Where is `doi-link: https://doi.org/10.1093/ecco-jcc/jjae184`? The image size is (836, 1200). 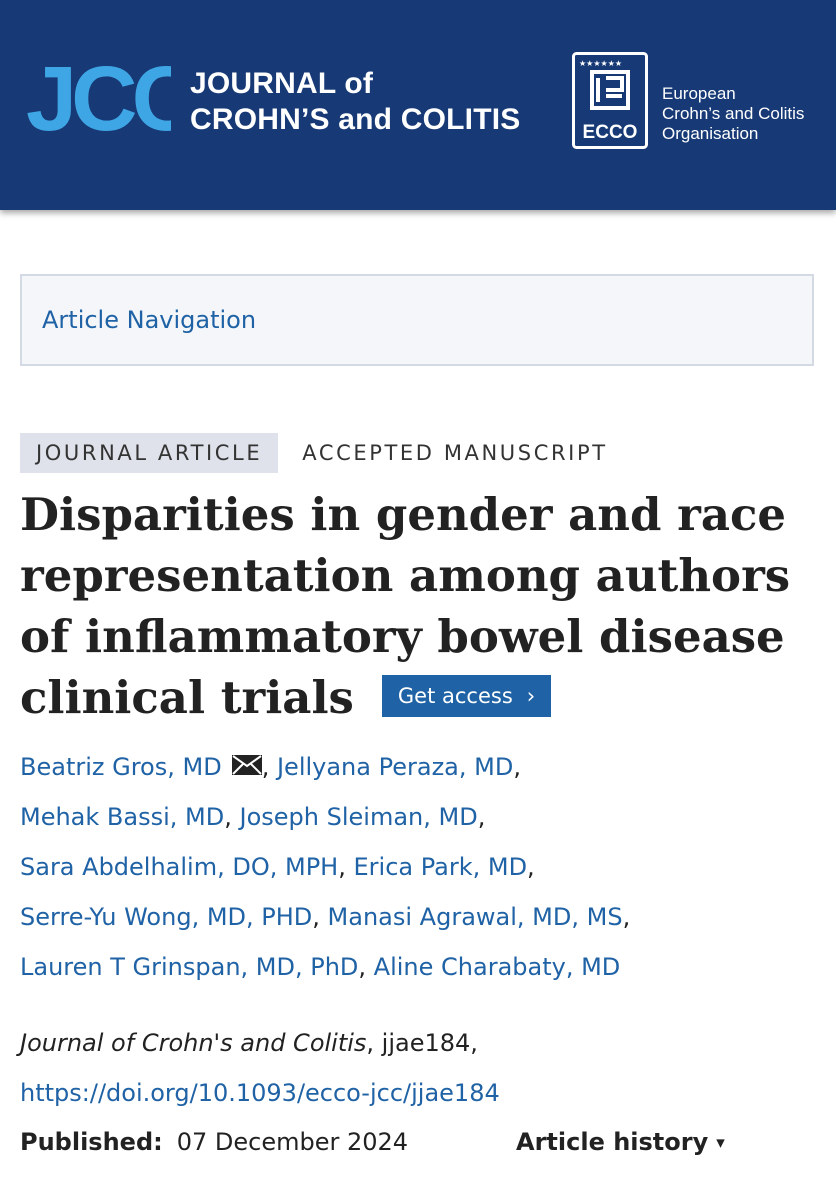
doi-link: https://doi.org/10.1093/ecco-jcc/jjae184 is located at coordinates (260, 1093).